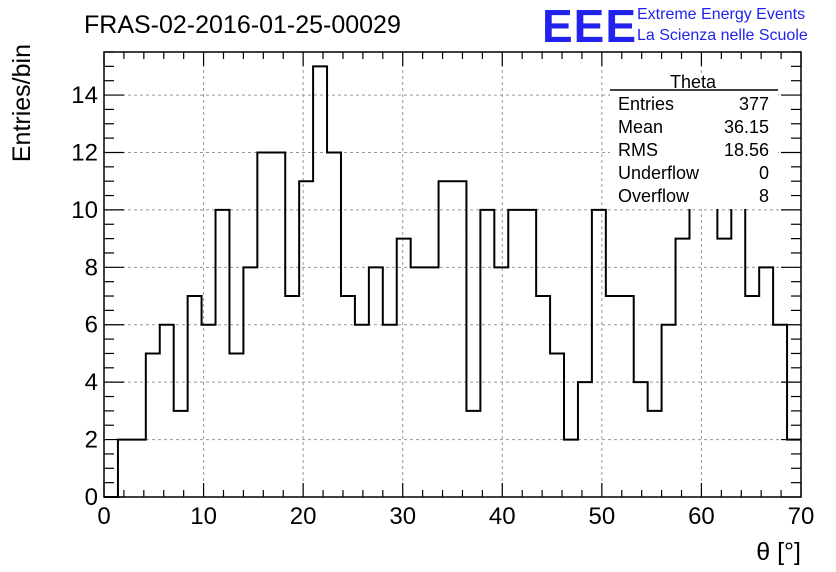 This screenshot has width=836, height=572. I want to click on x-tick-label: 20, so click(303, 516).